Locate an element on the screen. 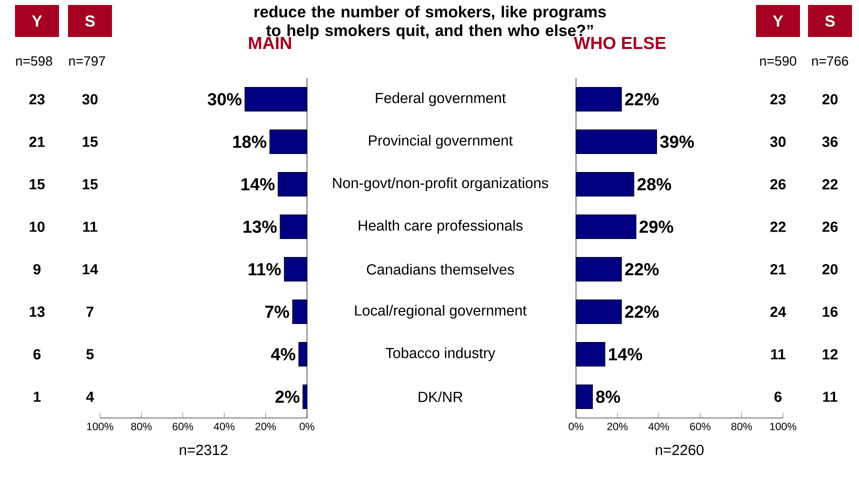 Image resolution: width=859 pixels, height=479 pixels. text: 26 is located at coordinates (830, 227).